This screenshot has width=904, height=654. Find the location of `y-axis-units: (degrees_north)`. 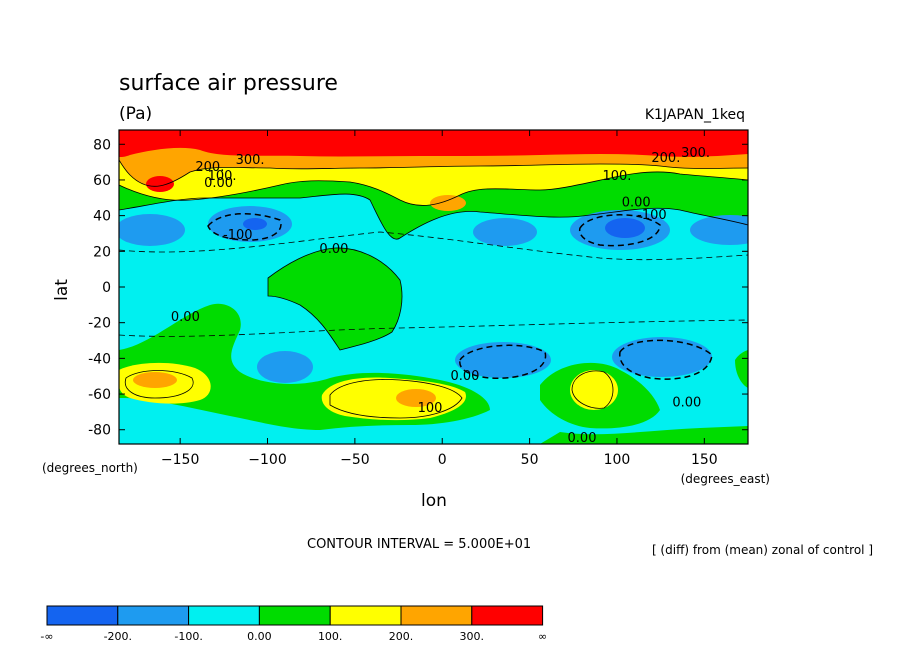

y-axis-units: (degrees_north) is located at coordinates (90, 468).